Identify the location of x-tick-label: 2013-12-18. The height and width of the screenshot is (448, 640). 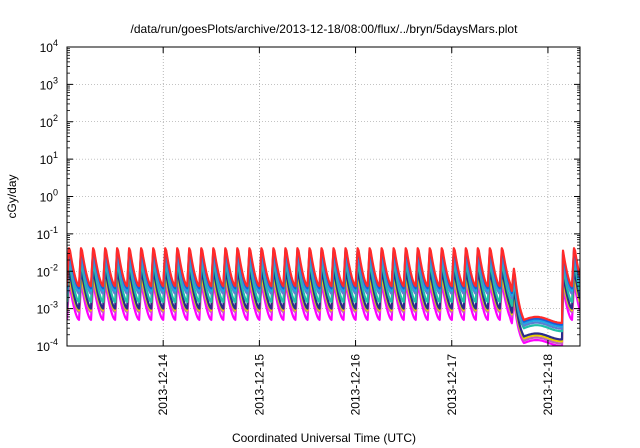
(548, 385).